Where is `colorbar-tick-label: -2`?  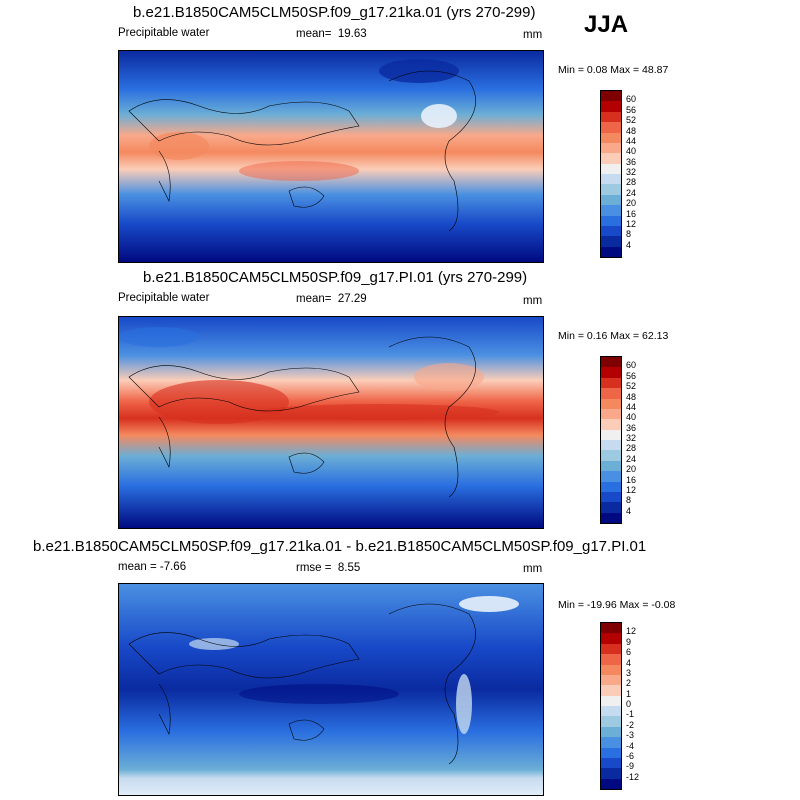
colorbar-tick-label: -2 is located at coordinates (630, 724).